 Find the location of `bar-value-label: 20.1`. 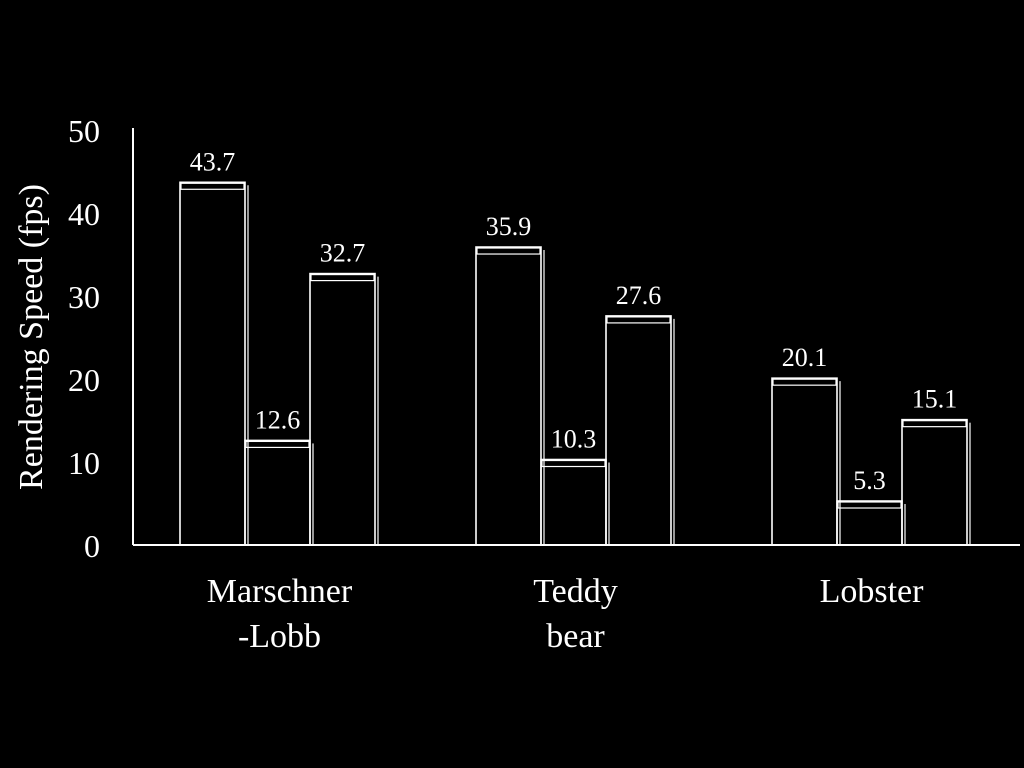

bar-value-label: 20.1 is located at coordinates (805, 357).